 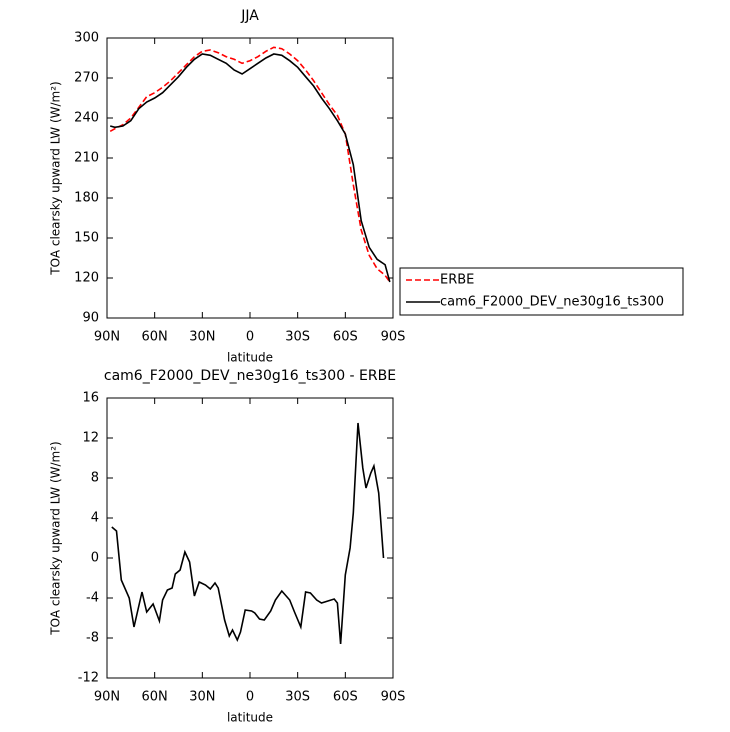 What do you see at coordinates (86, 78) in the screenshot?
I see `y-tick-label: 270` at bounding box center [86, 78].